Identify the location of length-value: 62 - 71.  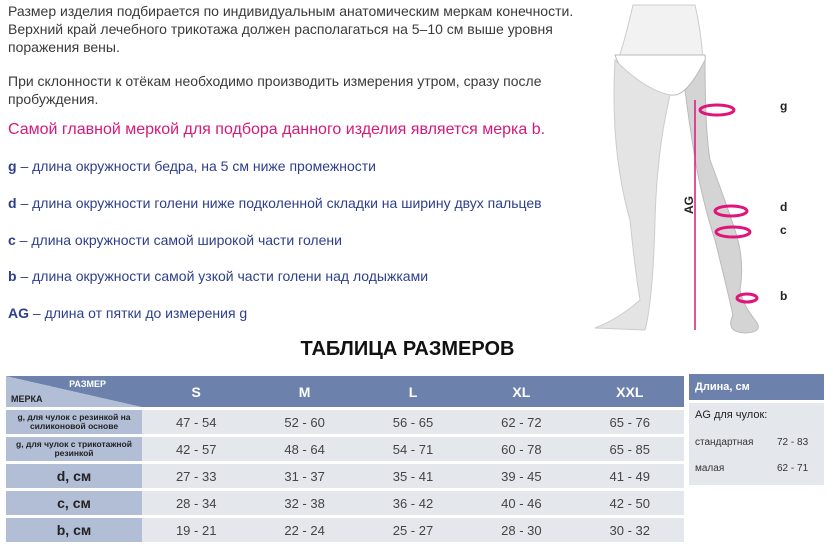
(793, 468).